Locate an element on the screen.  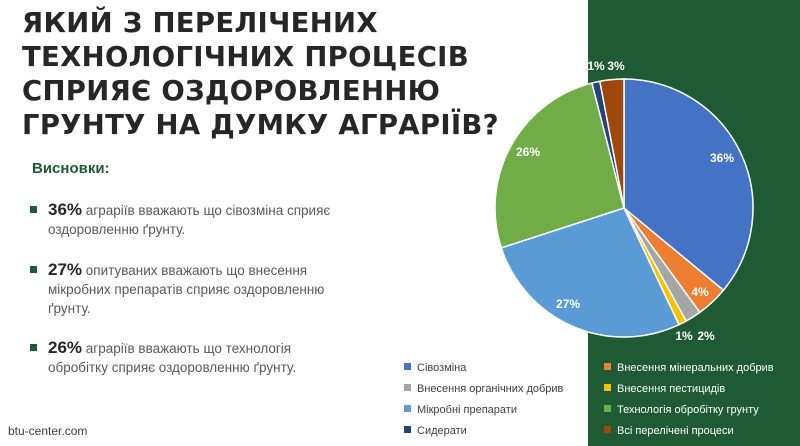
legend-item: Всі перелічені процеси is located at coordinates (669, 431).